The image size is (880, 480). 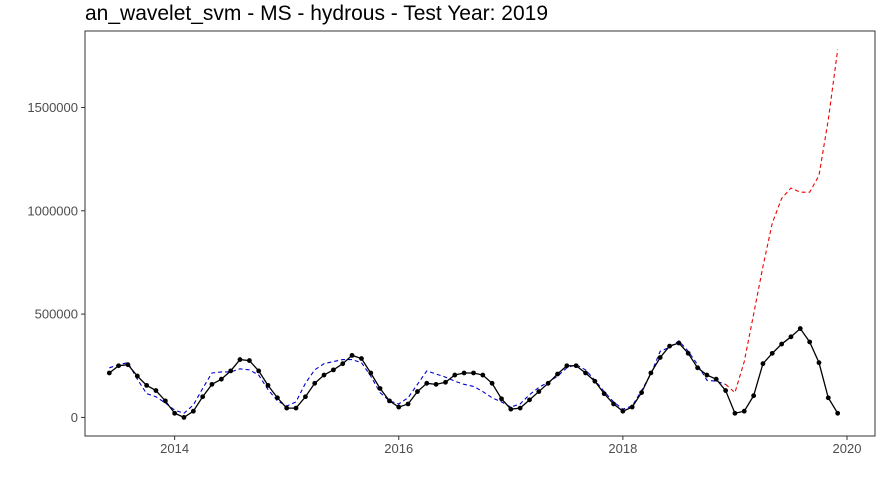 I want to click on x-tick-label: 2018, so click(x=622, y=448).